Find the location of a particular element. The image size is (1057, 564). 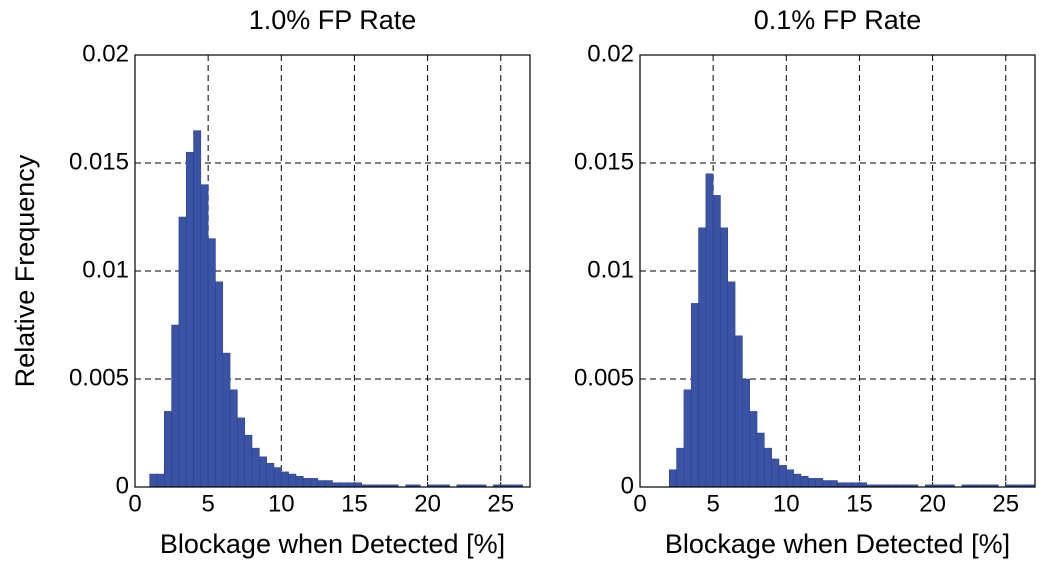

chart-title: 0.1% FP Rate is located at coordinates (838, 20).